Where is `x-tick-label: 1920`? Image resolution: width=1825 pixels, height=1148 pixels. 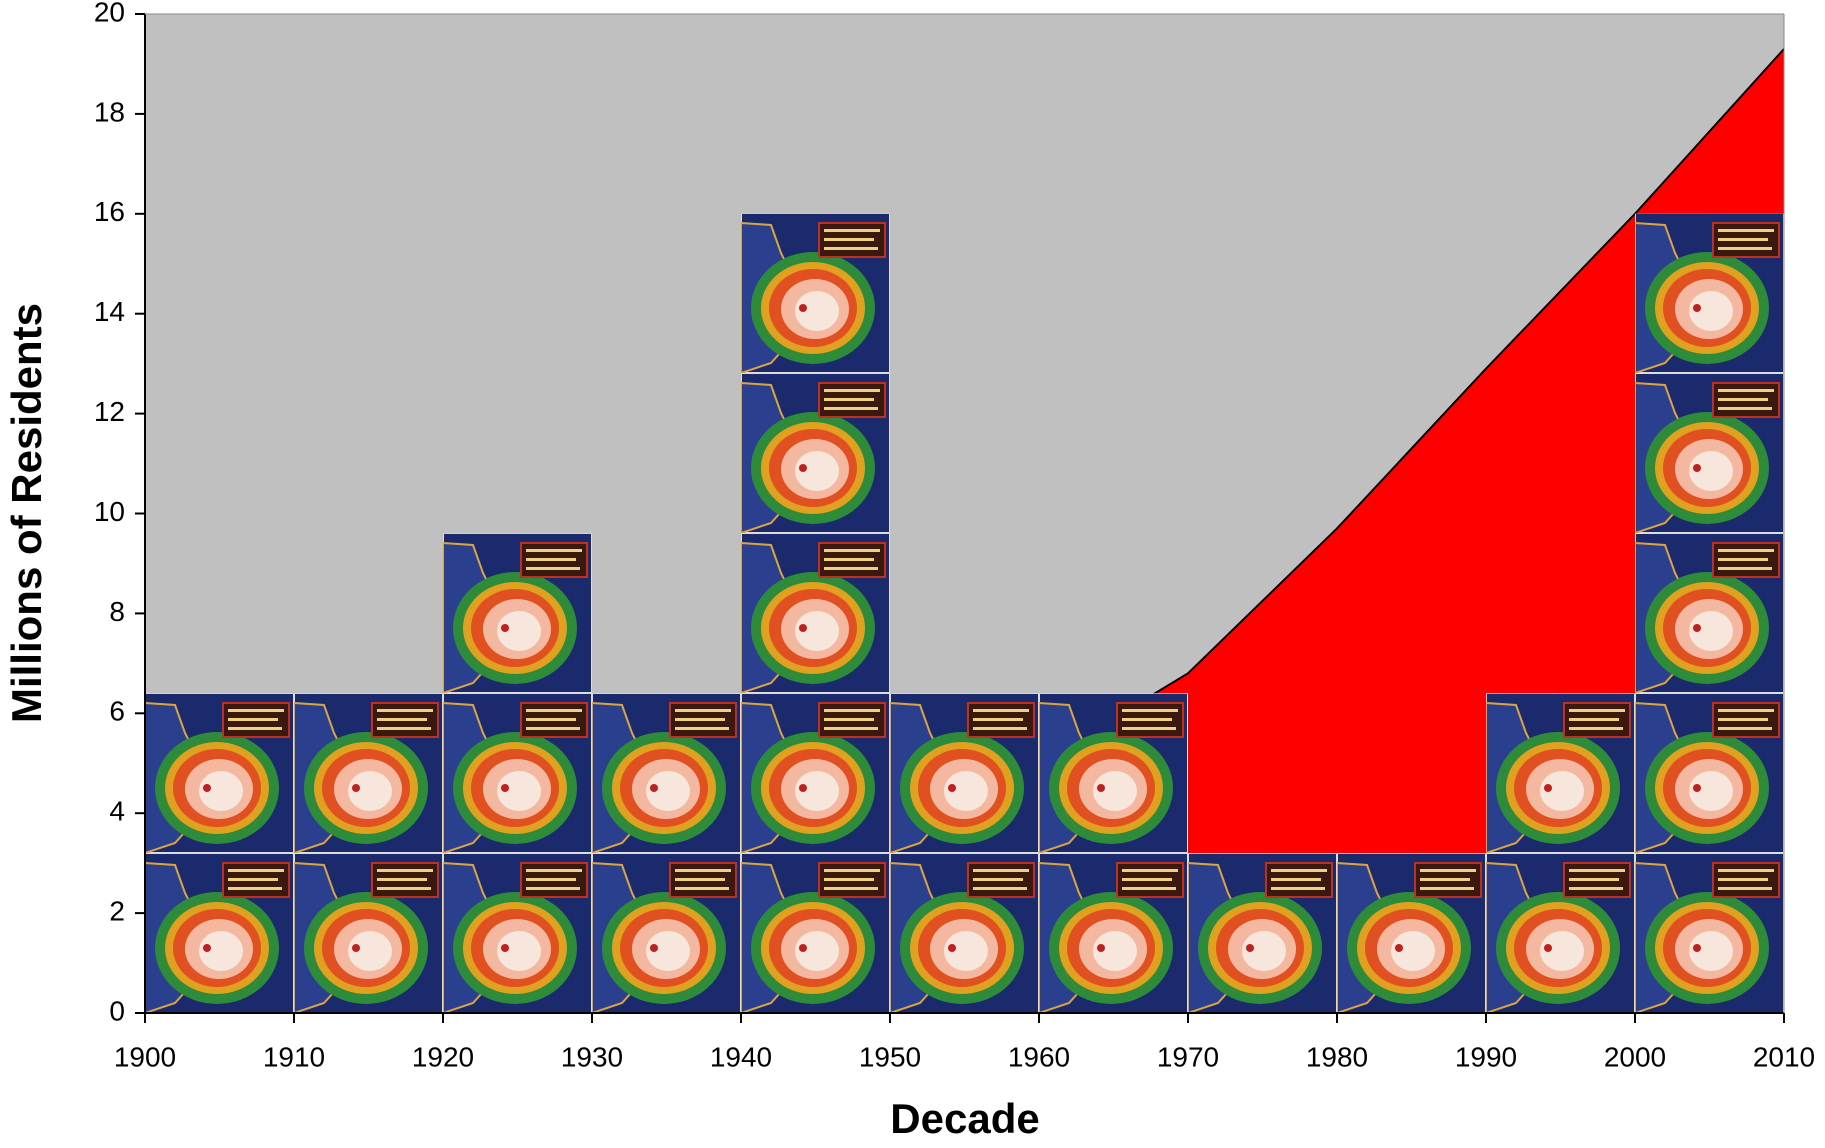 x-tick-label: 1920 is located at coordinates (443, 1056).